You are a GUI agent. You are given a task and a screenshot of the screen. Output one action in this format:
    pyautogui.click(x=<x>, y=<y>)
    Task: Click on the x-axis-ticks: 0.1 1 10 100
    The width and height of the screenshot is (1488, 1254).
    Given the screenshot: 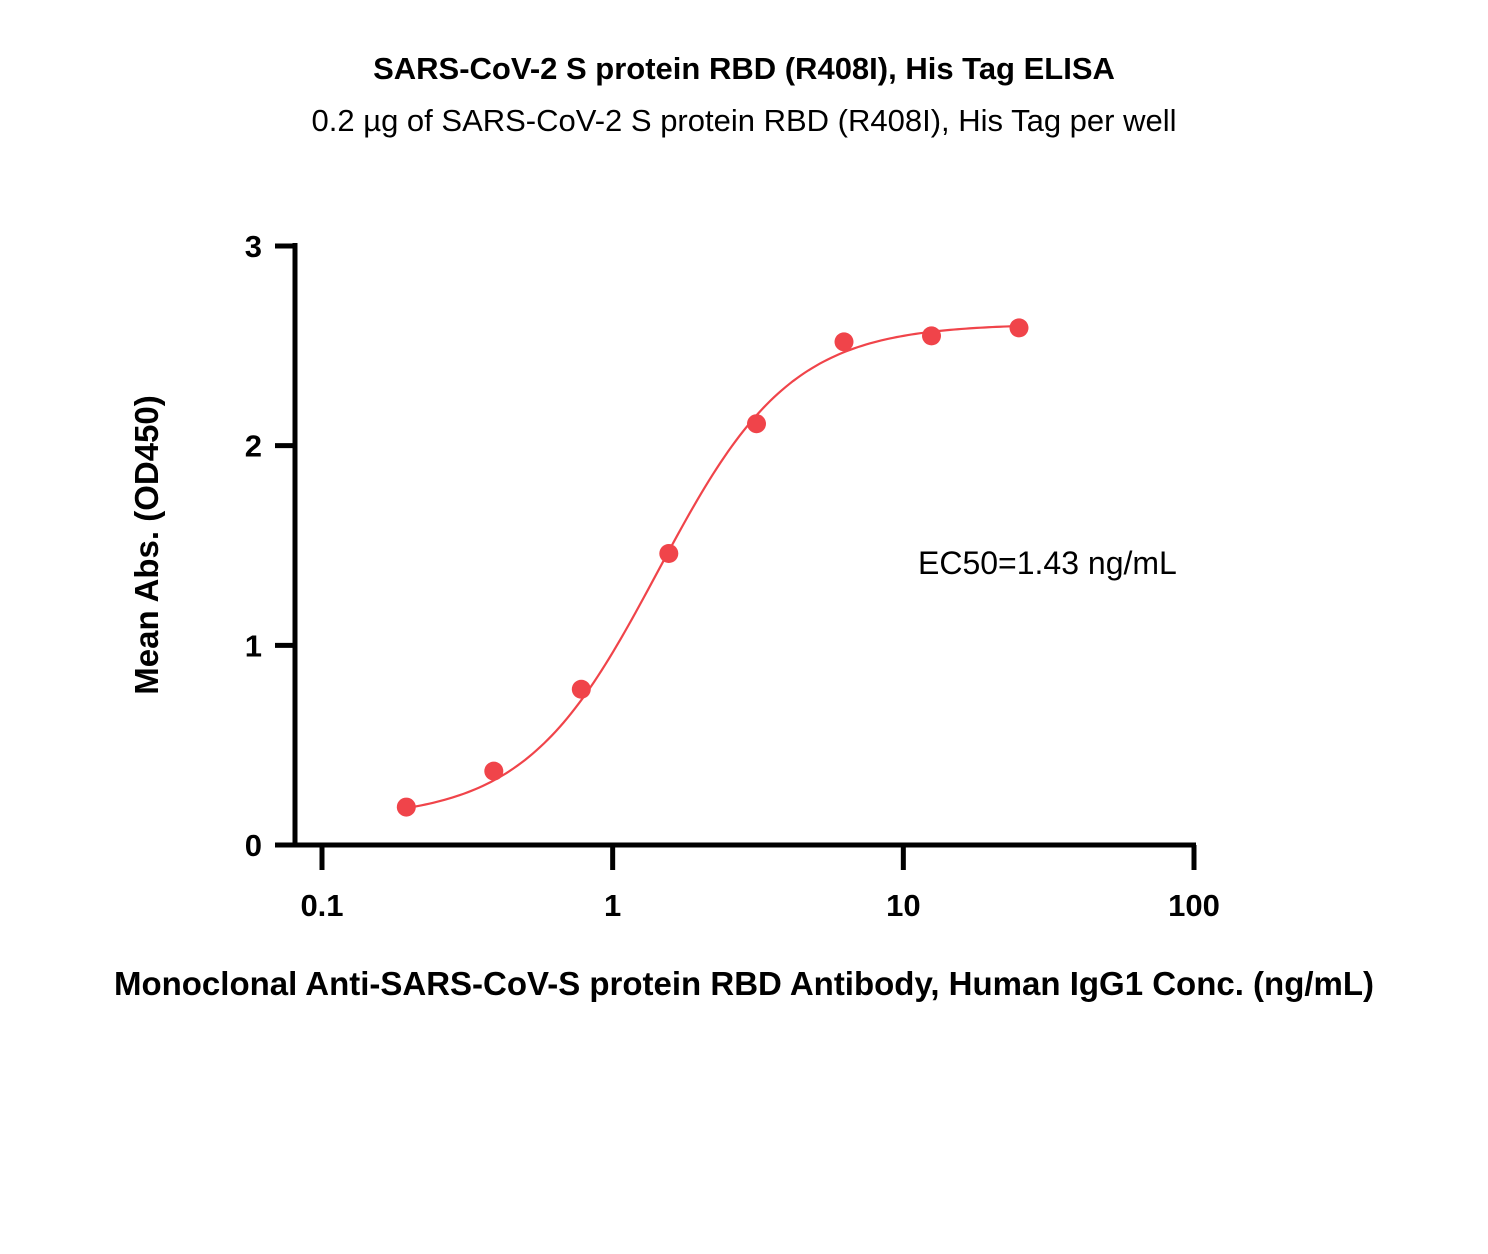 What is the action you would take?
    pyautogui.click(x=760, y=884)
    